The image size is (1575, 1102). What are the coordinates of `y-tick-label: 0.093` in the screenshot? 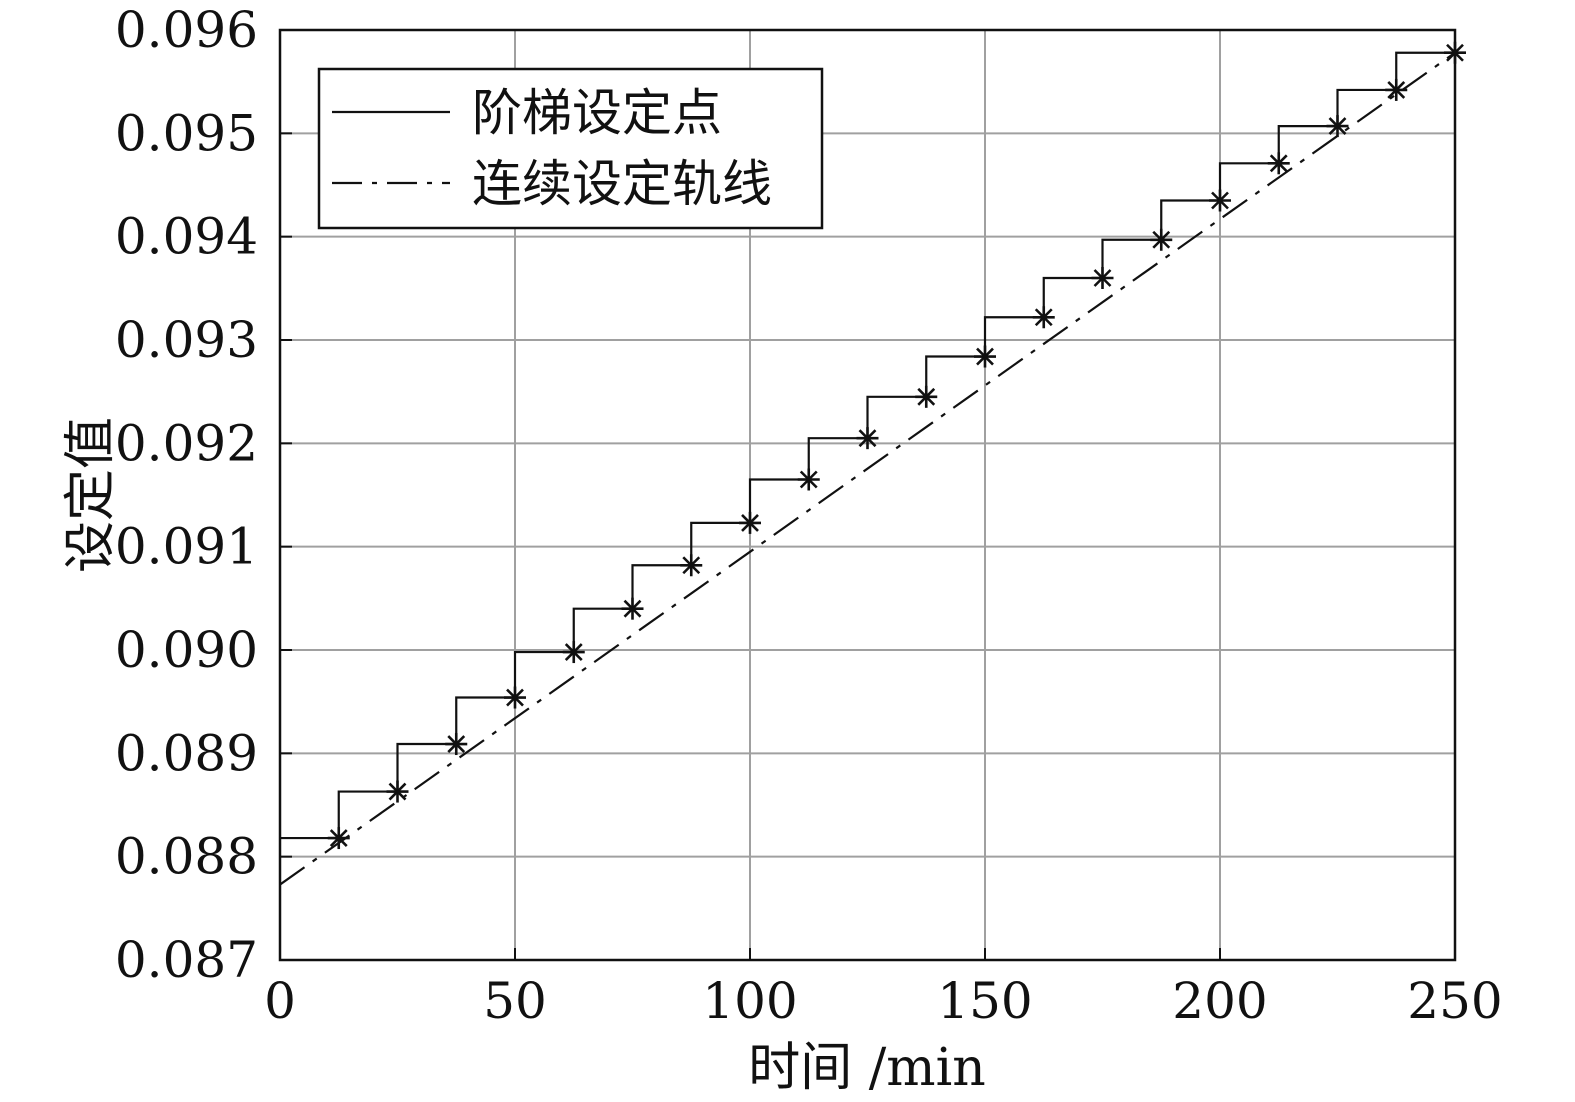 It's located at (186, 340).